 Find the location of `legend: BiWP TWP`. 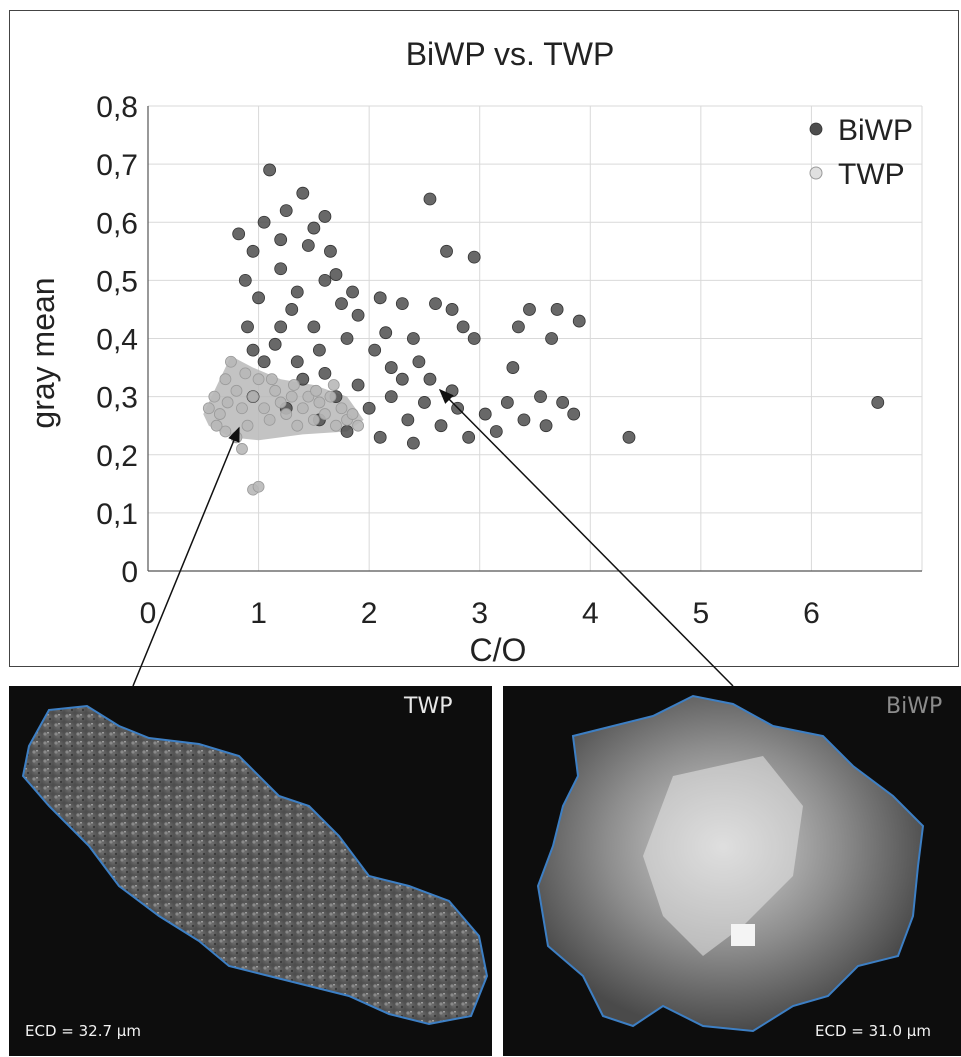

legend: BiWP TWP is located at coordinates (861, 152).